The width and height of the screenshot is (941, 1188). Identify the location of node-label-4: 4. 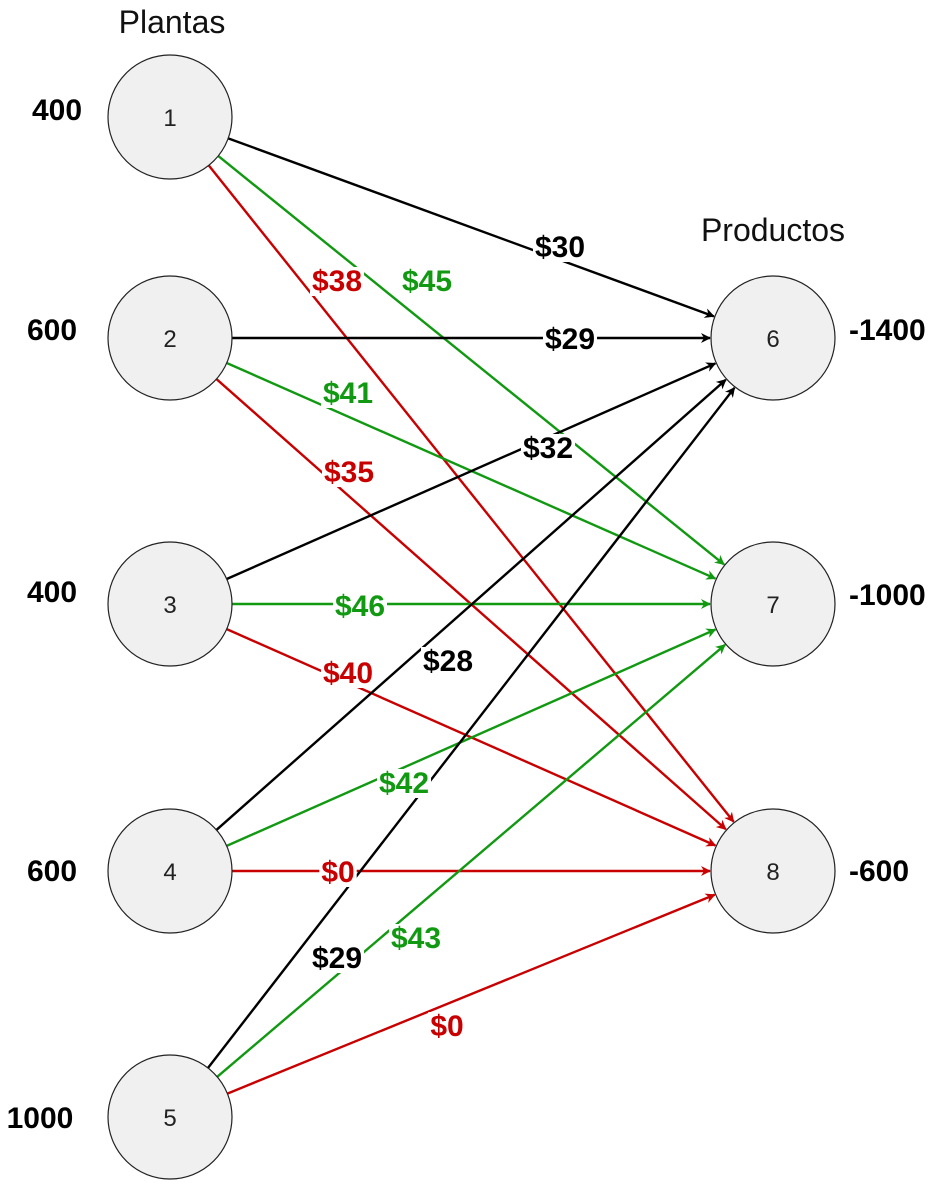
(169, 872).